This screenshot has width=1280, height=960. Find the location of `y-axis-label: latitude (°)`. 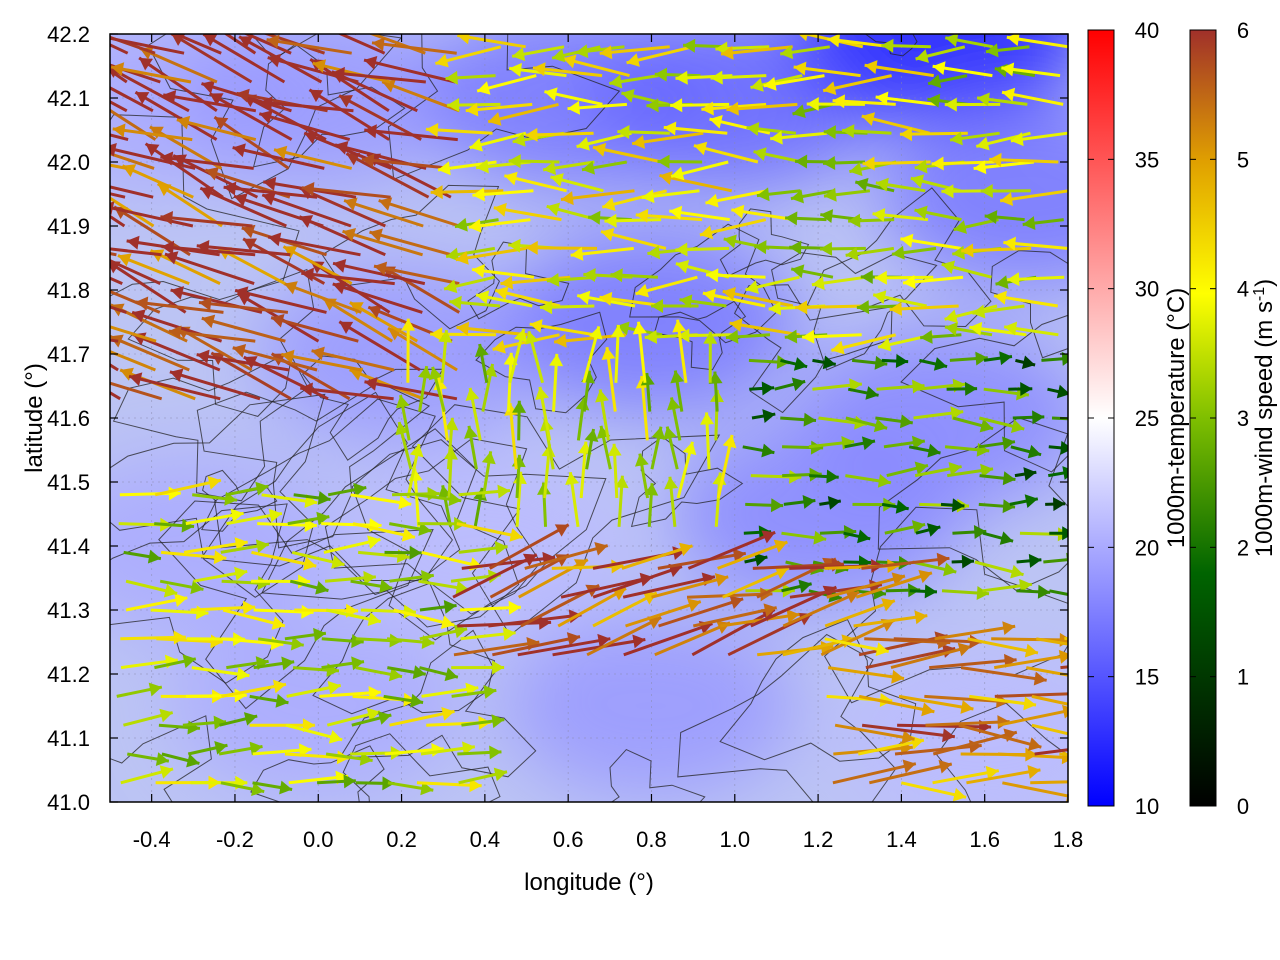

y-axis-label: latitude (°) is located at coordinates (34, 418).